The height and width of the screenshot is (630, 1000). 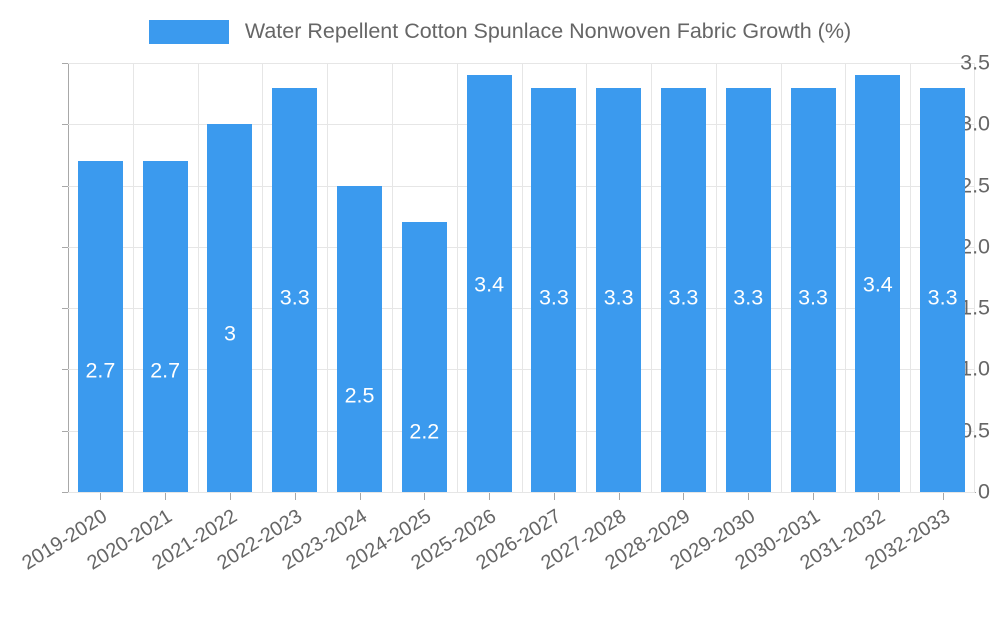 What do you see at coordinates (984, 491) in the screenshot?
I see `y-axis-tick-label: 0` at bounding box center [984, 491].